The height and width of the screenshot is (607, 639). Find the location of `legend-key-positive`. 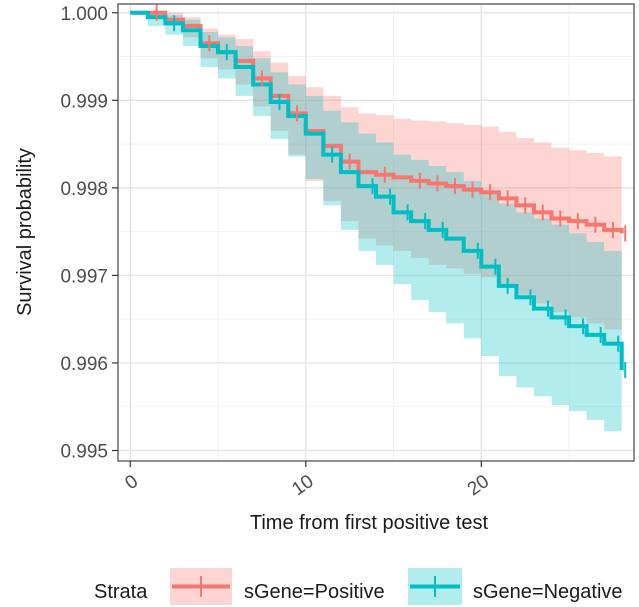

legend-key-positive is located at coordinates (201, 586).